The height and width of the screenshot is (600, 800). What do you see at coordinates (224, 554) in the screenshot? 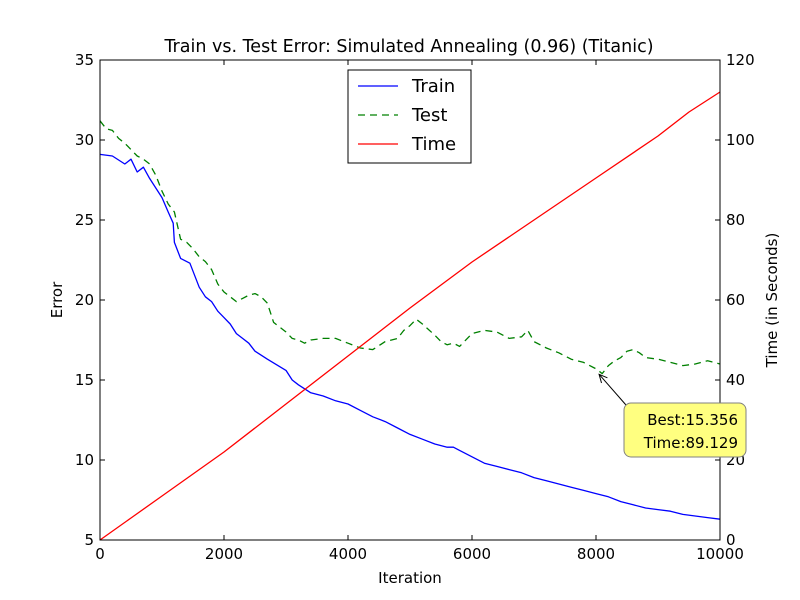
I see `x-tick-label: 2000` at bounding box center [224, 554].